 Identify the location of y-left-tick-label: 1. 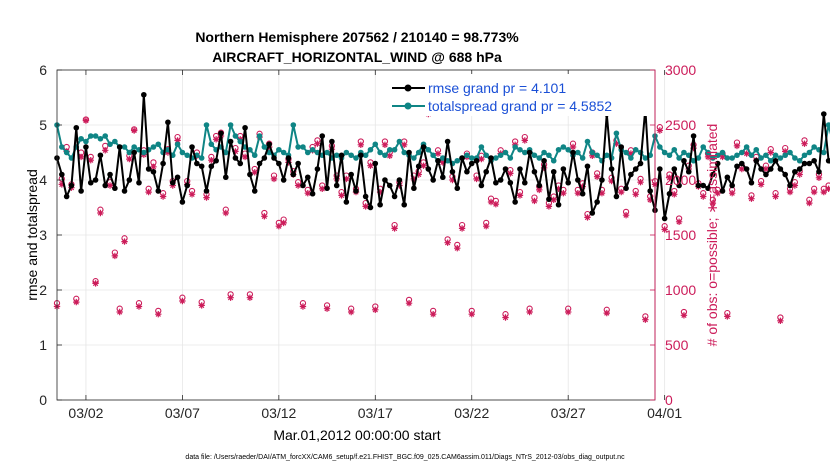
(43, 345).